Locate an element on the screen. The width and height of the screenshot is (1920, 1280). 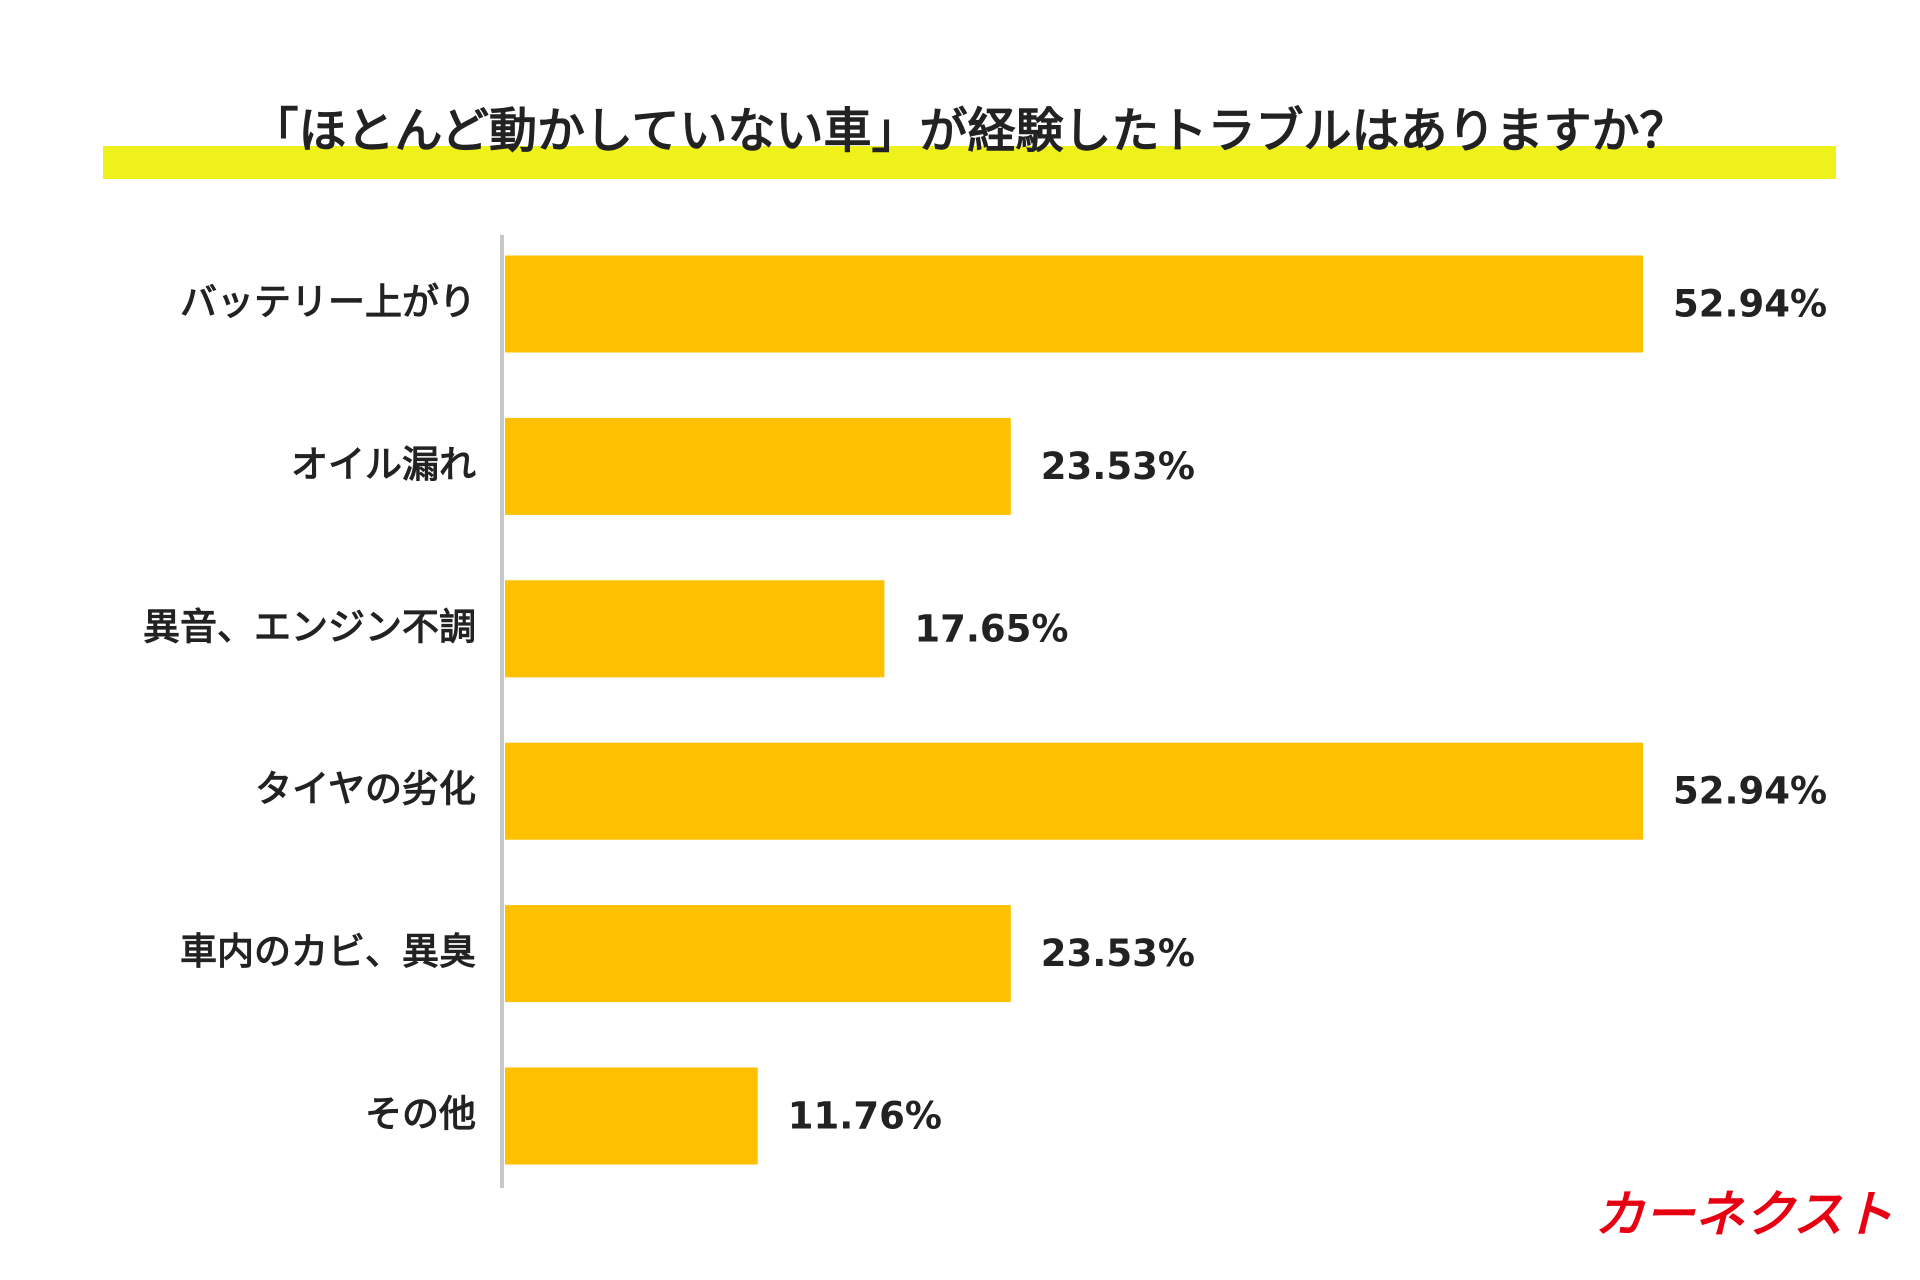
category-label: バッテリー上がり is located at coordinates (328, 302).